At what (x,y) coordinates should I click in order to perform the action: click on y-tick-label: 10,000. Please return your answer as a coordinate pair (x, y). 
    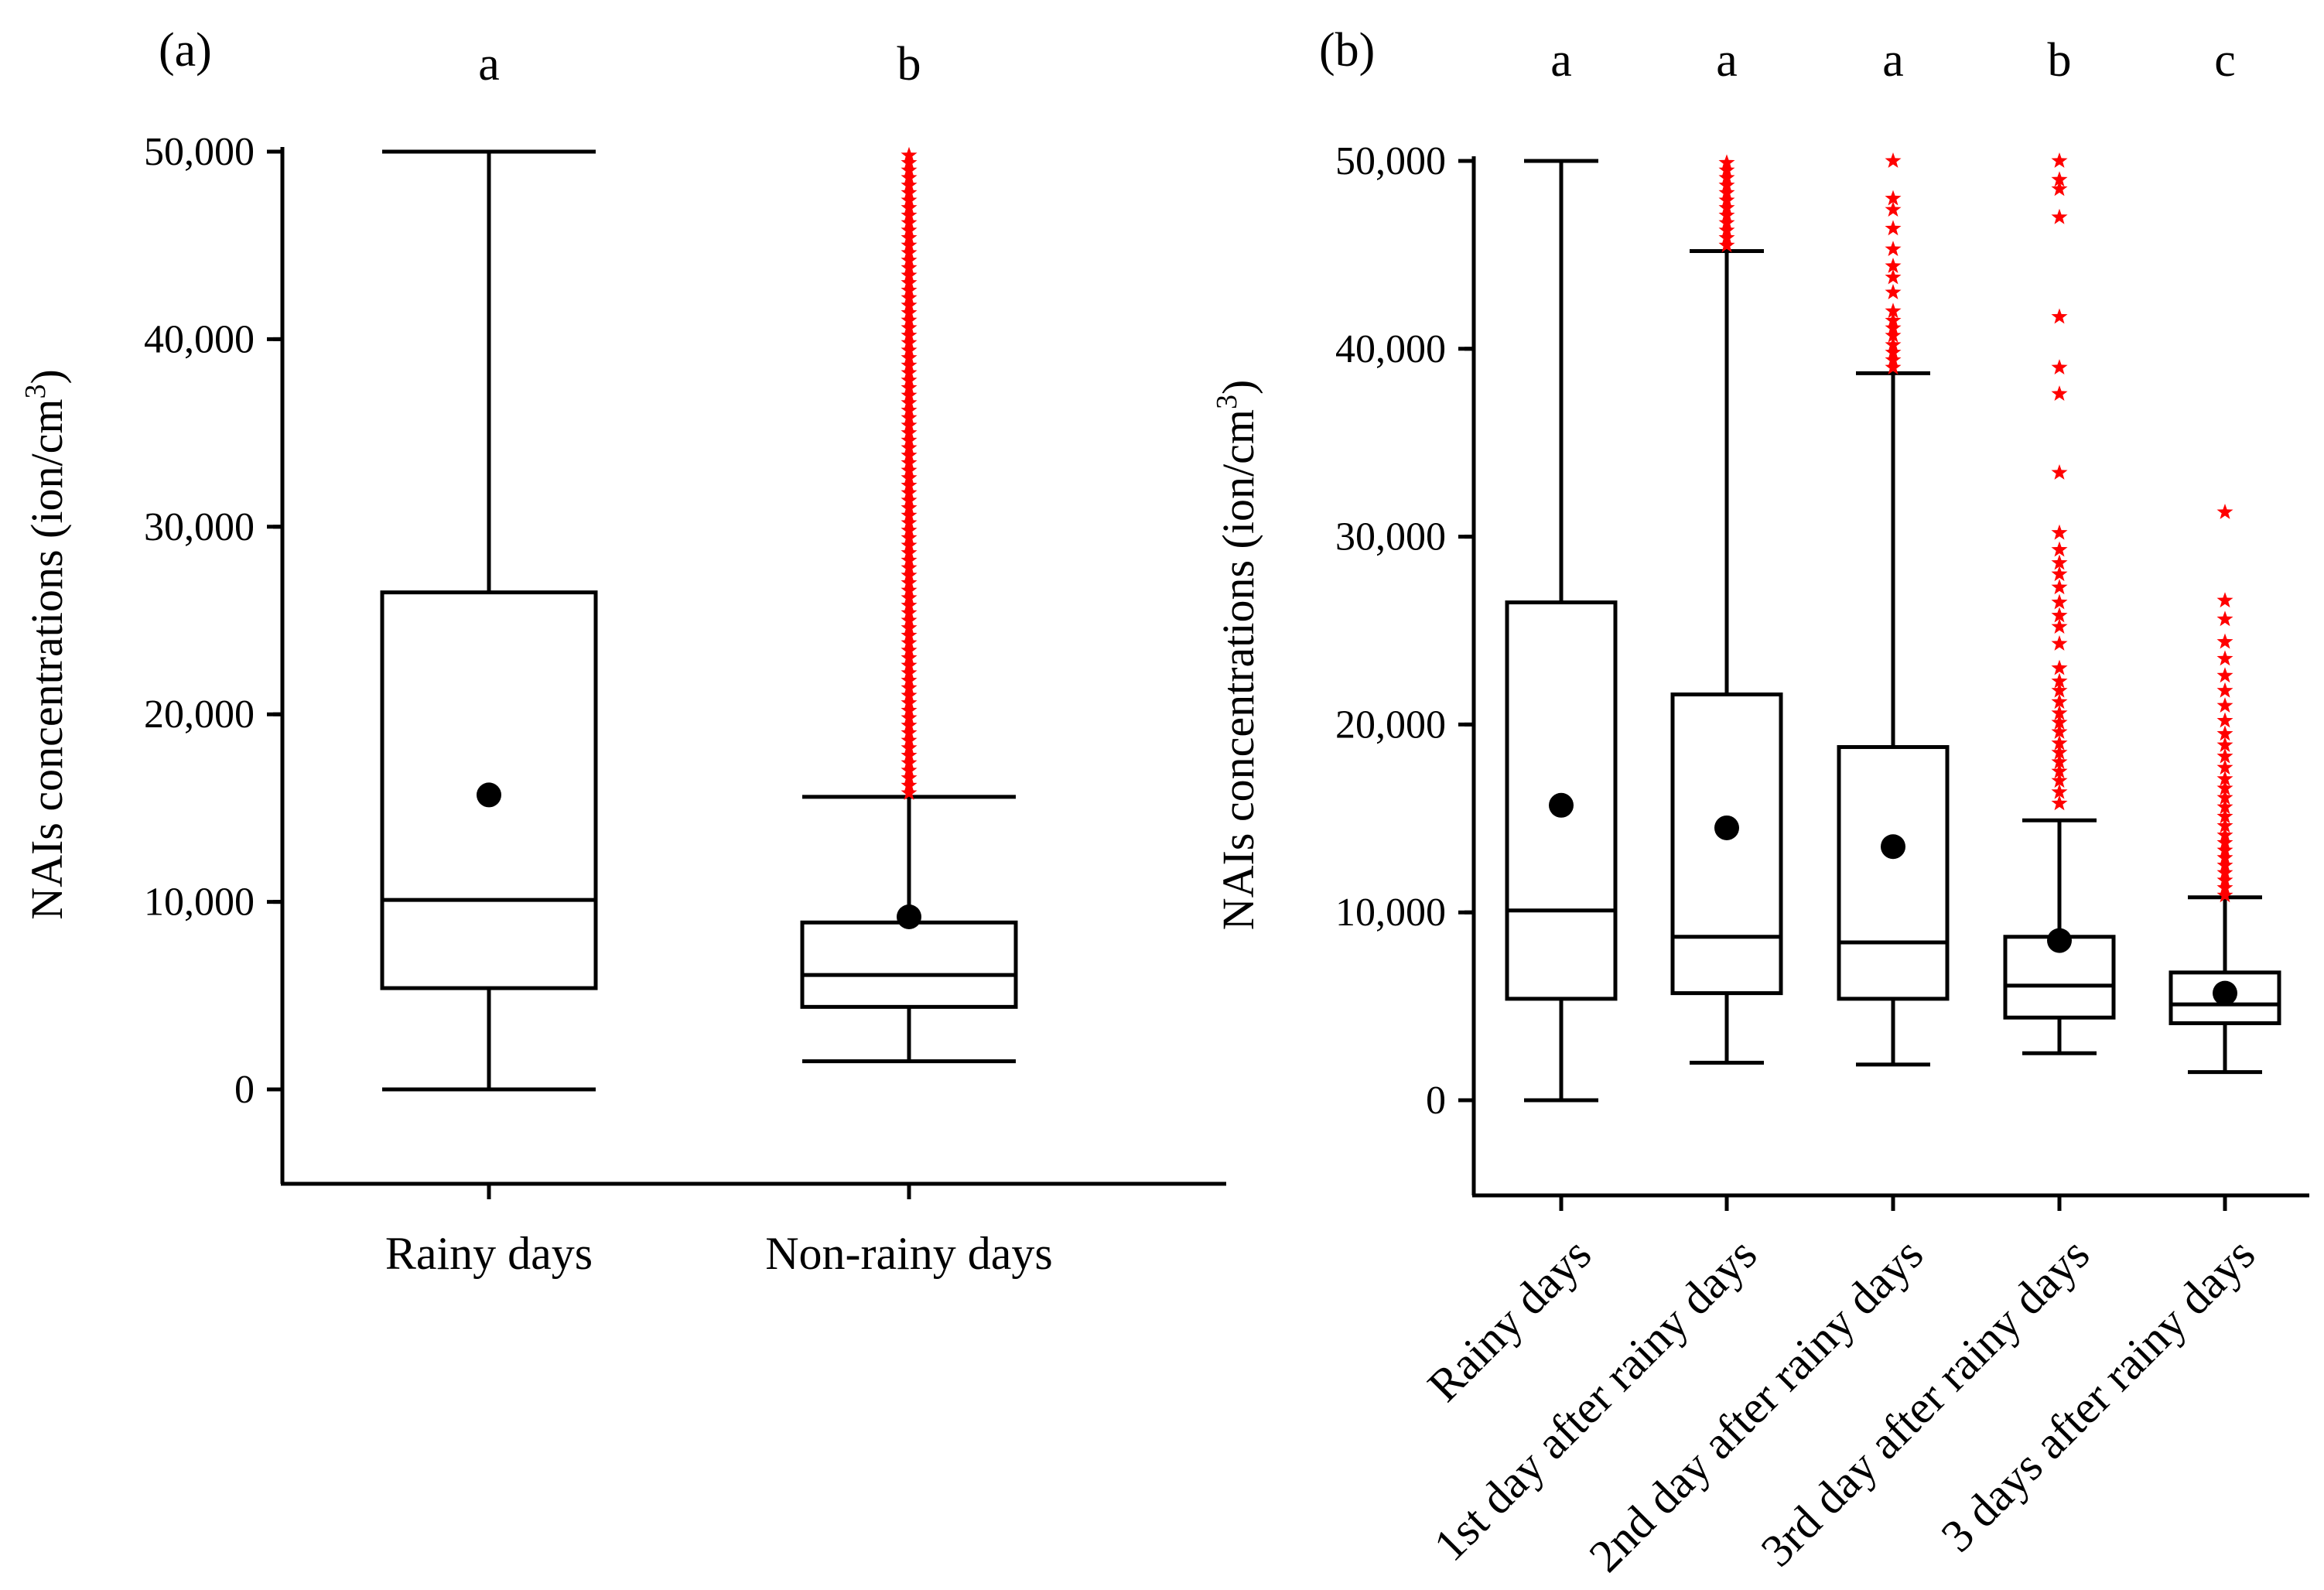
    Looking at the image, I should click on (199, 903).